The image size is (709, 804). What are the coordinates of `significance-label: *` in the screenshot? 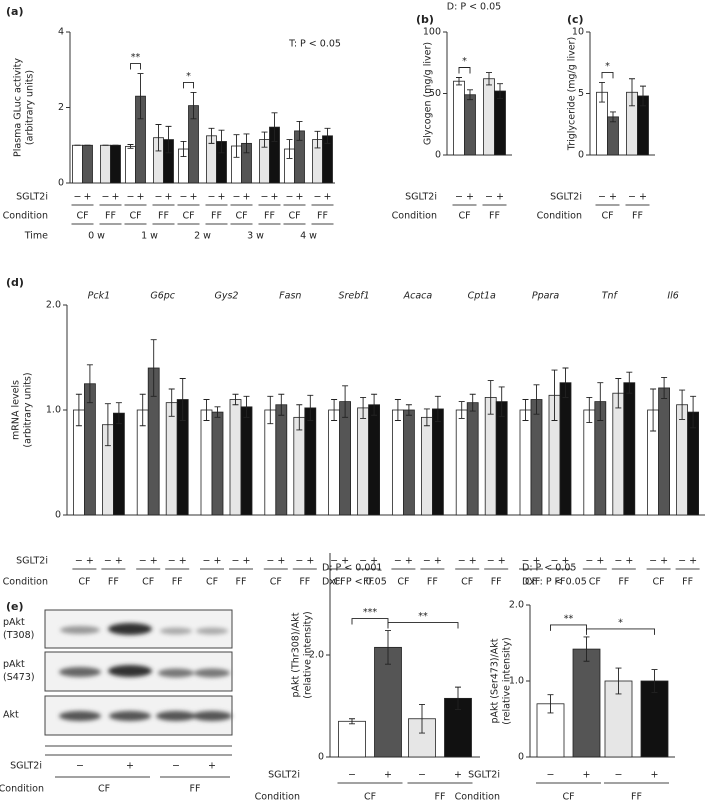 It's located at (188, 76).